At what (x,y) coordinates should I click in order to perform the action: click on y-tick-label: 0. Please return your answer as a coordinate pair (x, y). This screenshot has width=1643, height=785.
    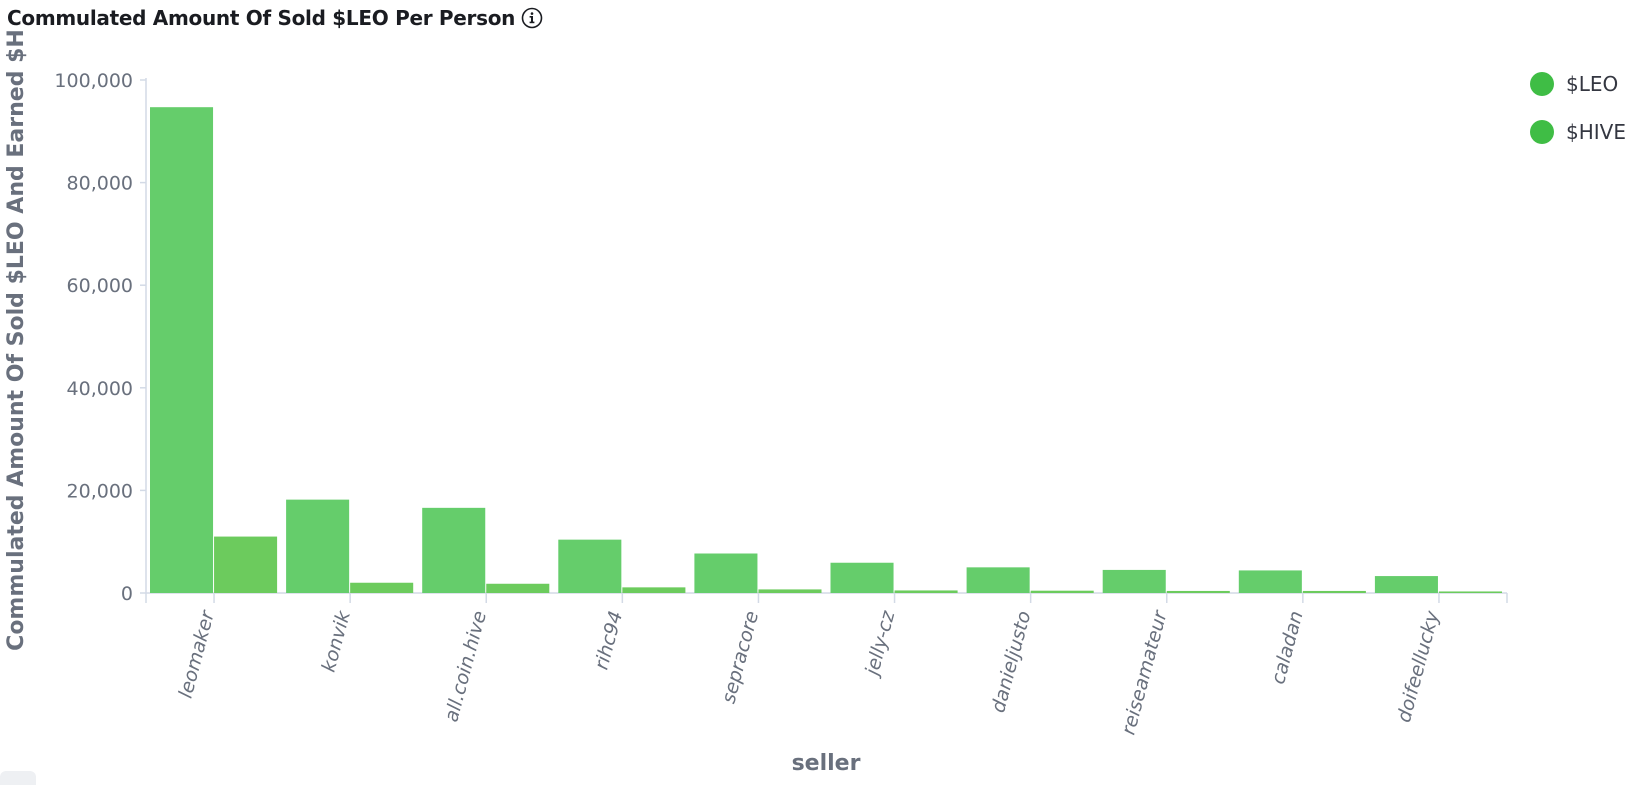
    Looking at the image, I should click on (127, 594).